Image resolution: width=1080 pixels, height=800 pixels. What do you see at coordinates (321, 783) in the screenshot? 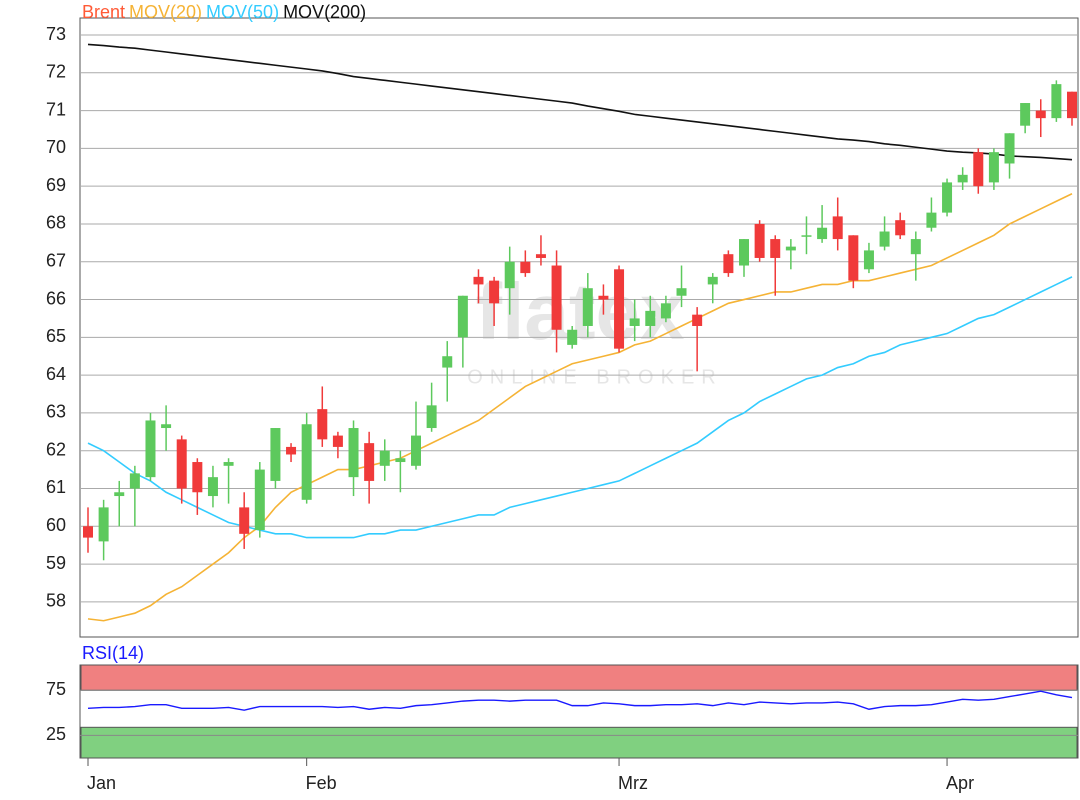
I see `x-tick-label: Feb` at bounding box center [321, 783].